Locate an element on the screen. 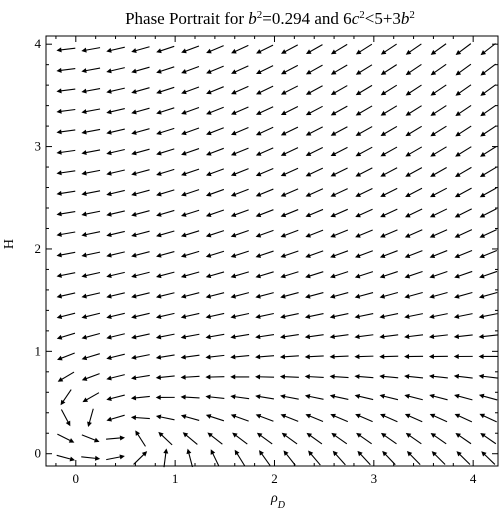 The image size is (504, 510). x-axis-label-subscript: D is located at coordinates (281, 505).